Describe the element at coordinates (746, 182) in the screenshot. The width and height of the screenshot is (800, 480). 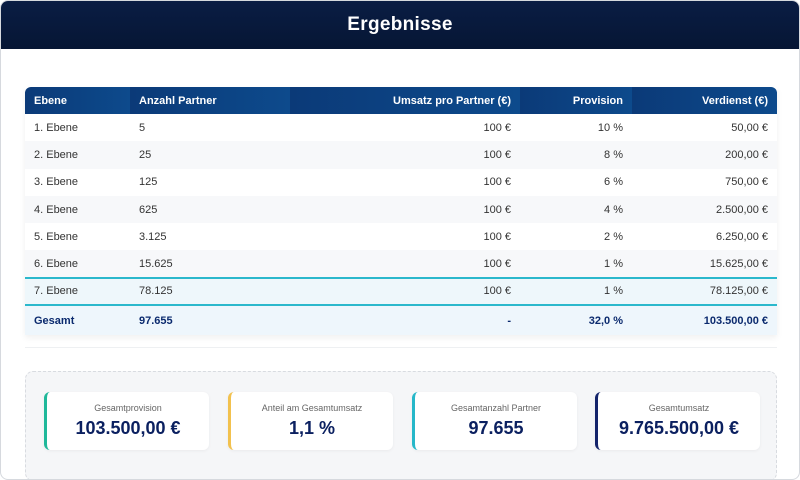
I see `table-cell: 750,00 €` at that location.